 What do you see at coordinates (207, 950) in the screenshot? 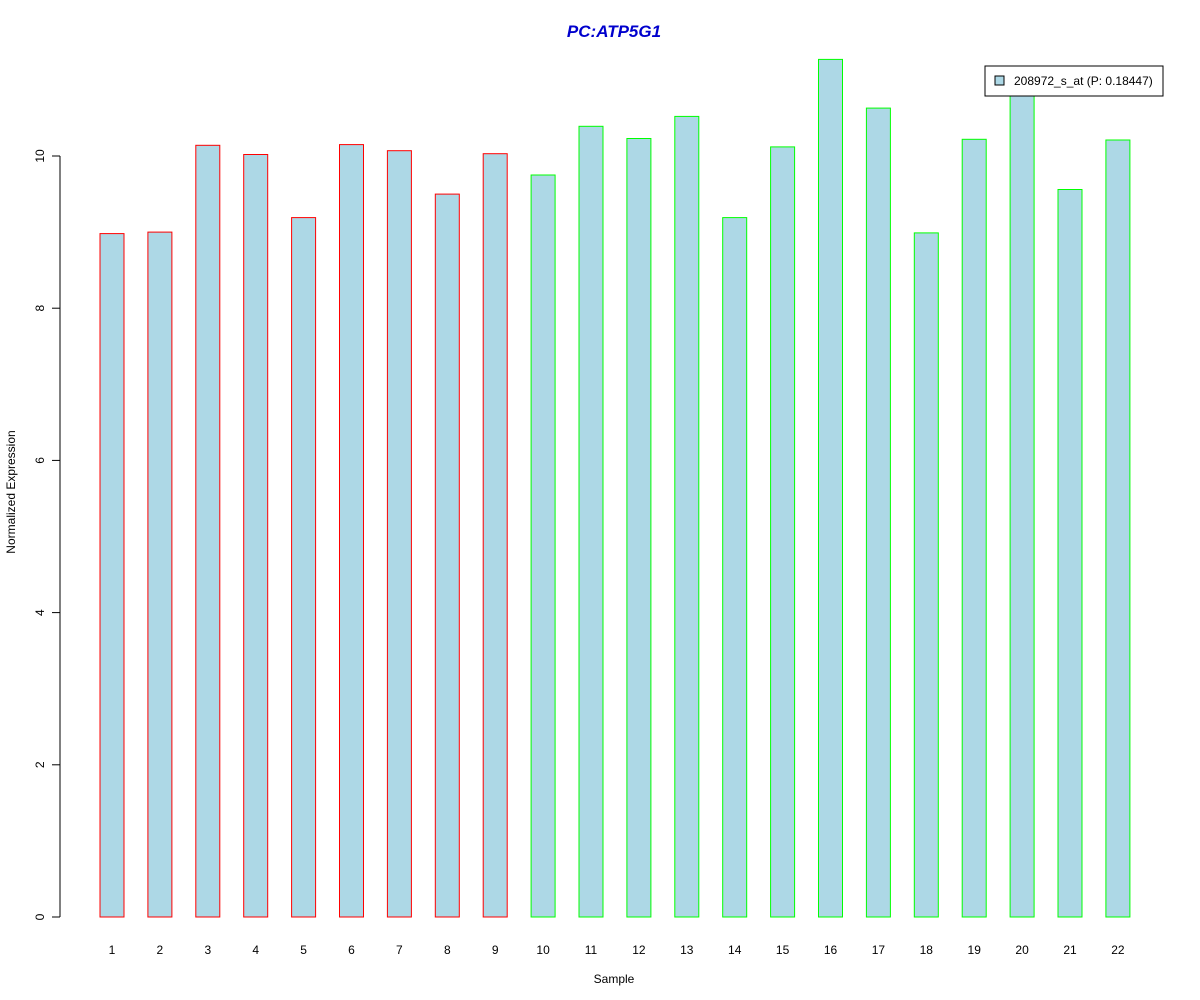
I see `x-axis-tick-label: 3` at bounding box center [207, 950].